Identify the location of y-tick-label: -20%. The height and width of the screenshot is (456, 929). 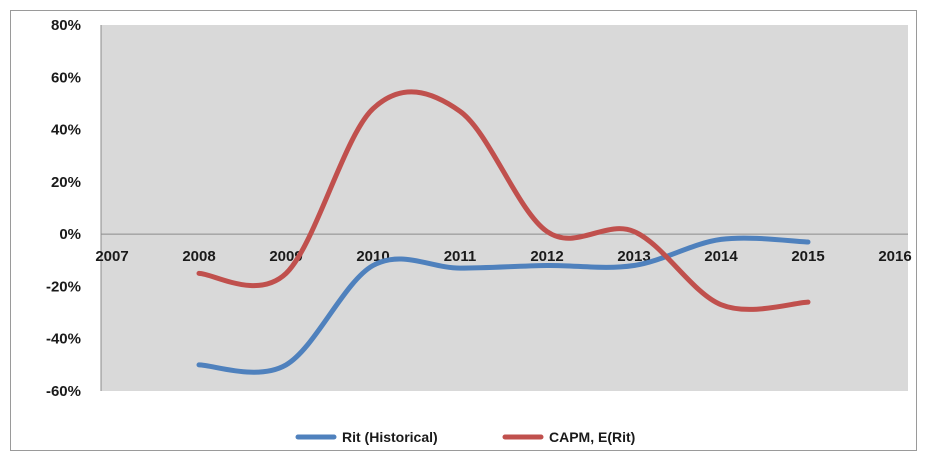
(63, 286).